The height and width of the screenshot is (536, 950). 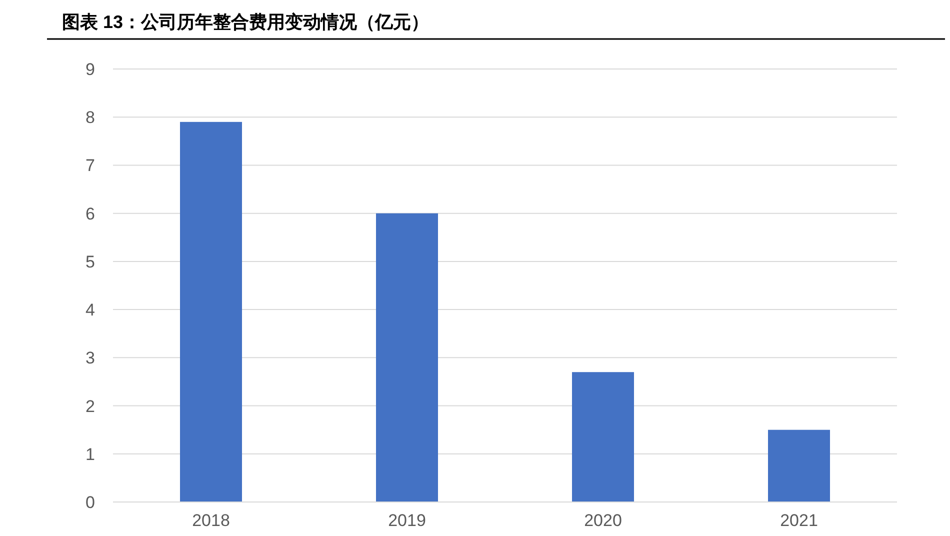 I want to click on y-tick-label: 5, so click(x=90, y=262).